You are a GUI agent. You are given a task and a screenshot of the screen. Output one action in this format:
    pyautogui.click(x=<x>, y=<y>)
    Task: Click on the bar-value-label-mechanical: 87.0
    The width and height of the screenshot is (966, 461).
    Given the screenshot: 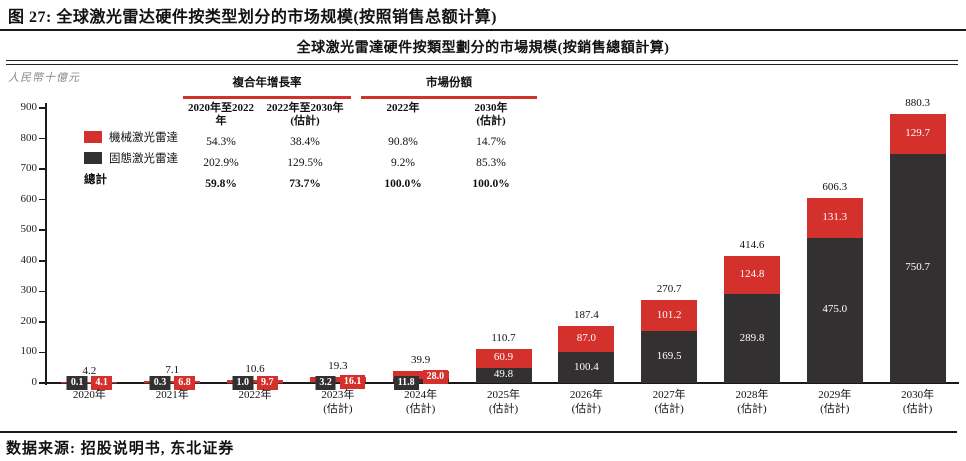 What is the action you would take?
    pyautogui.click(x=586, y=338)
    